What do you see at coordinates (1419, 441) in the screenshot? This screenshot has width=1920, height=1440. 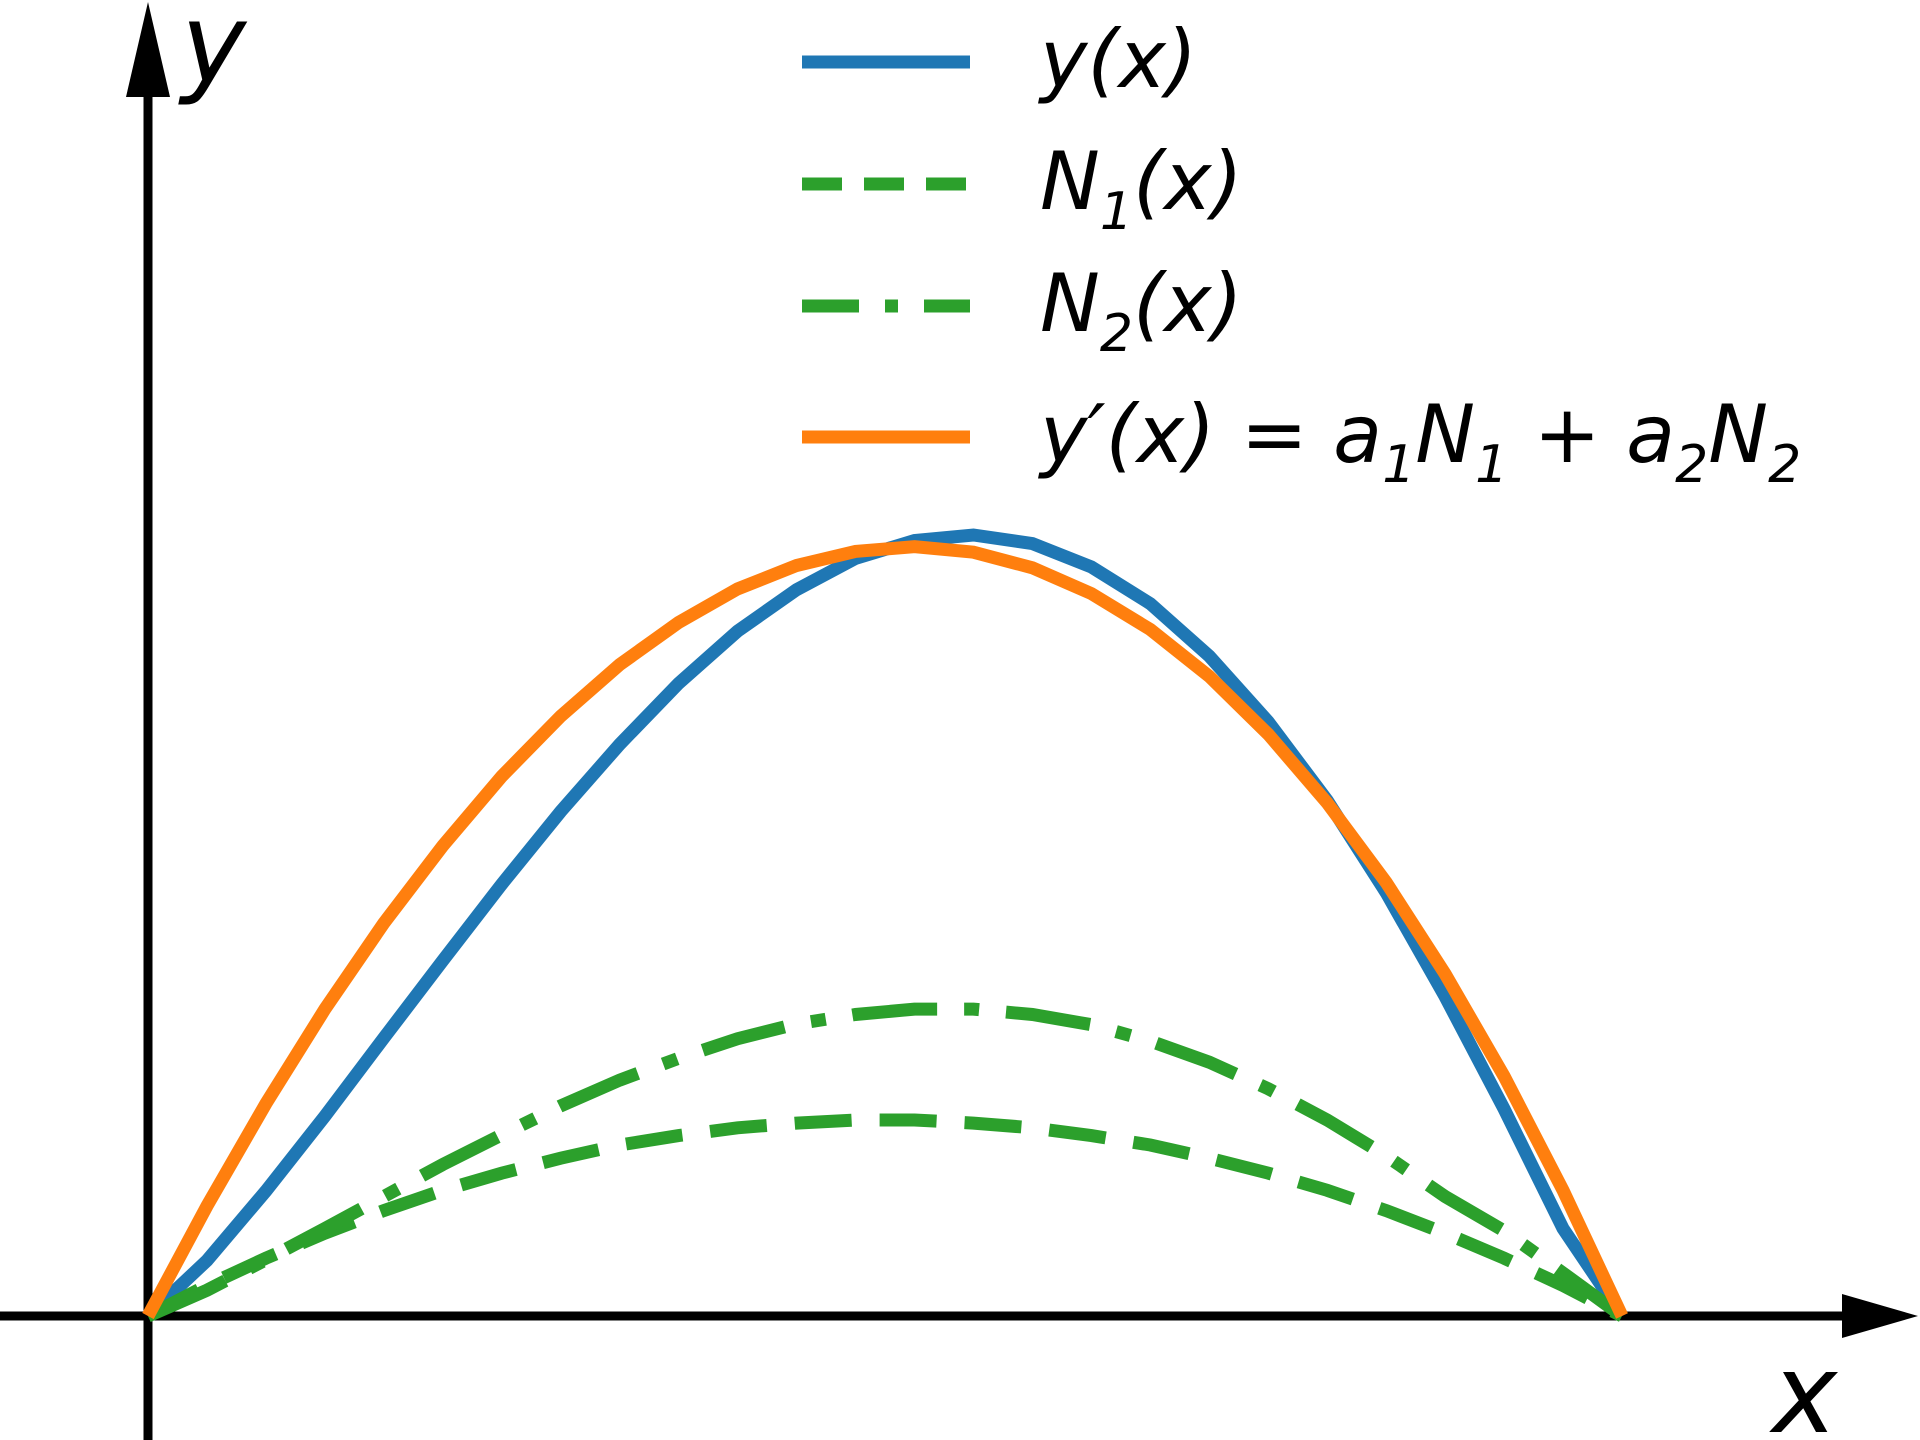 I see `legend-label-y-approx: y′(x) = a1N1 + a2N2` at bounding box center [1419, 441].